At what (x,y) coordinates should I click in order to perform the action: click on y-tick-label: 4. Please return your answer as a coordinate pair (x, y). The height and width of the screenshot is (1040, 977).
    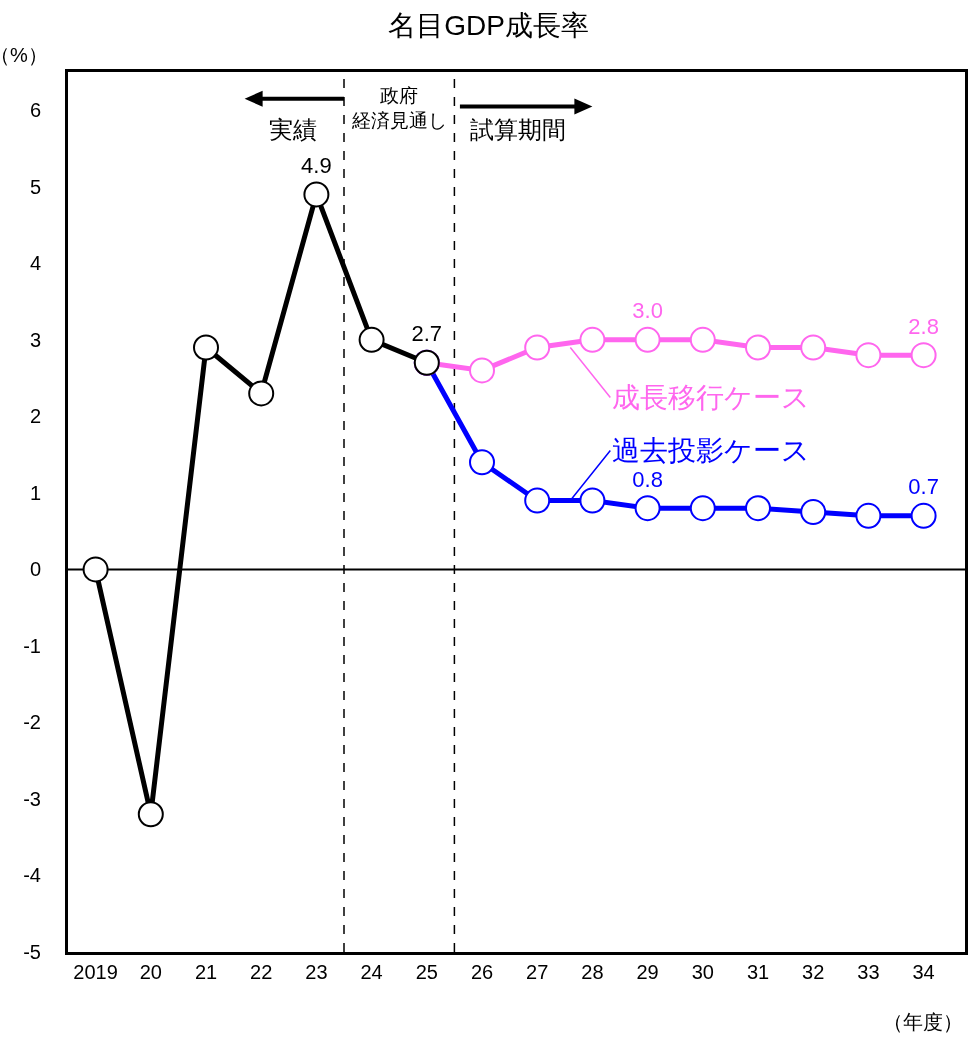
    Looking at the image, I should click on (35, 263).